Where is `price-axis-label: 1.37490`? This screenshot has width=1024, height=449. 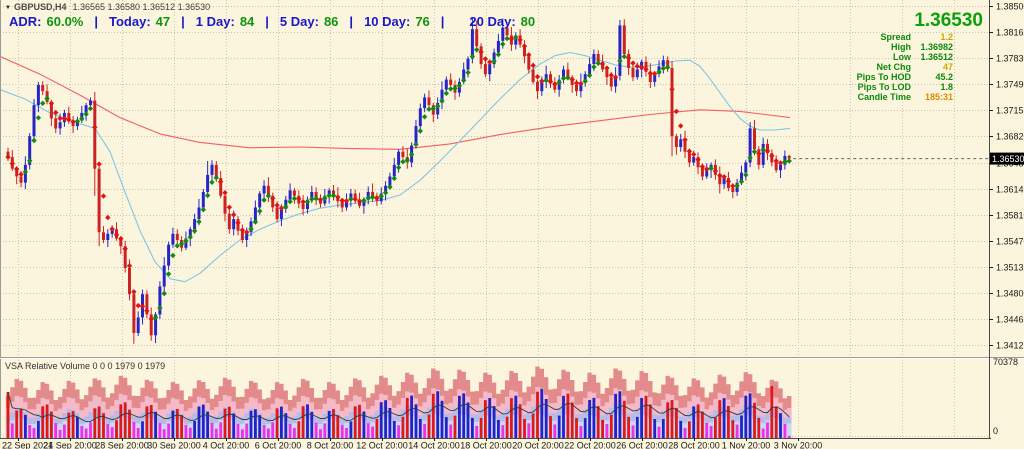 price-axis-label: 1.37490 is located at coordinates (1010, 85).